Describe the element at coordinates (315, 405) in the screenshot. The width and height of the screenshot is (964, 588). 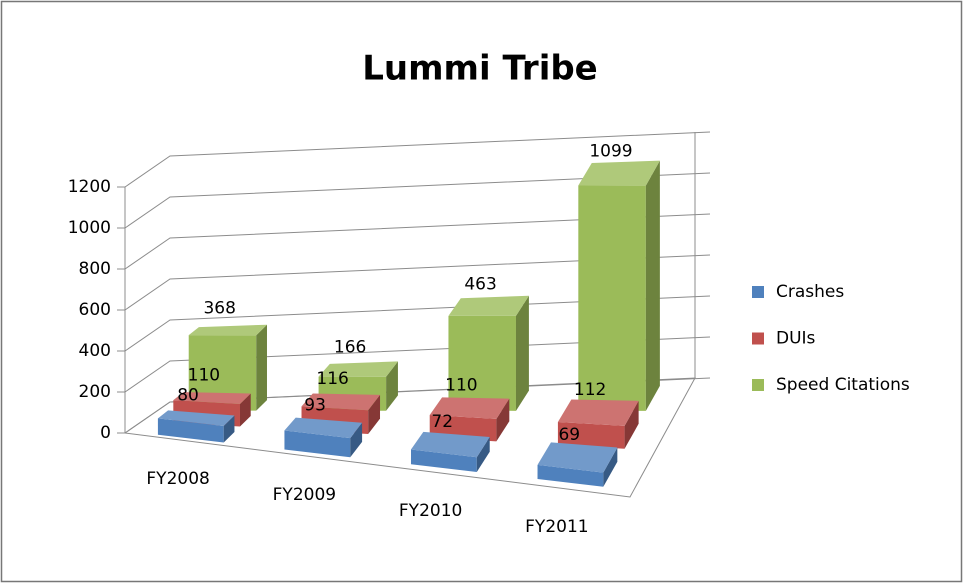
I see `data-label: 93` at that location.